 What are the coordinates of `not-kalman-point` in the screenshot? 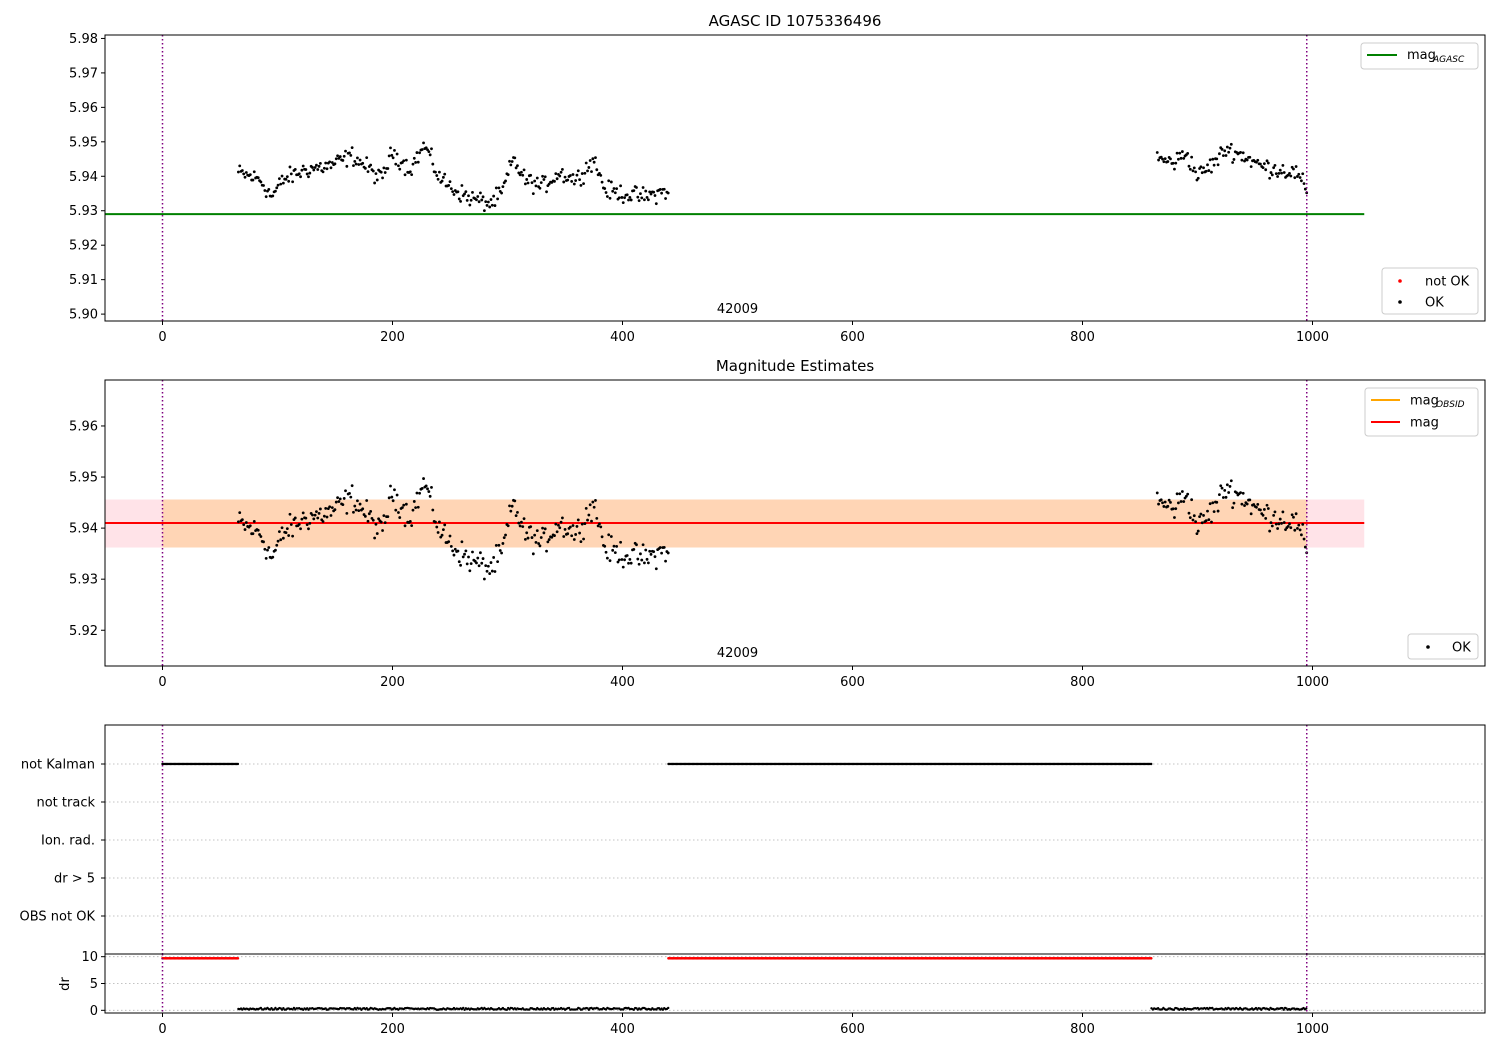 It's located at (1151, 764).